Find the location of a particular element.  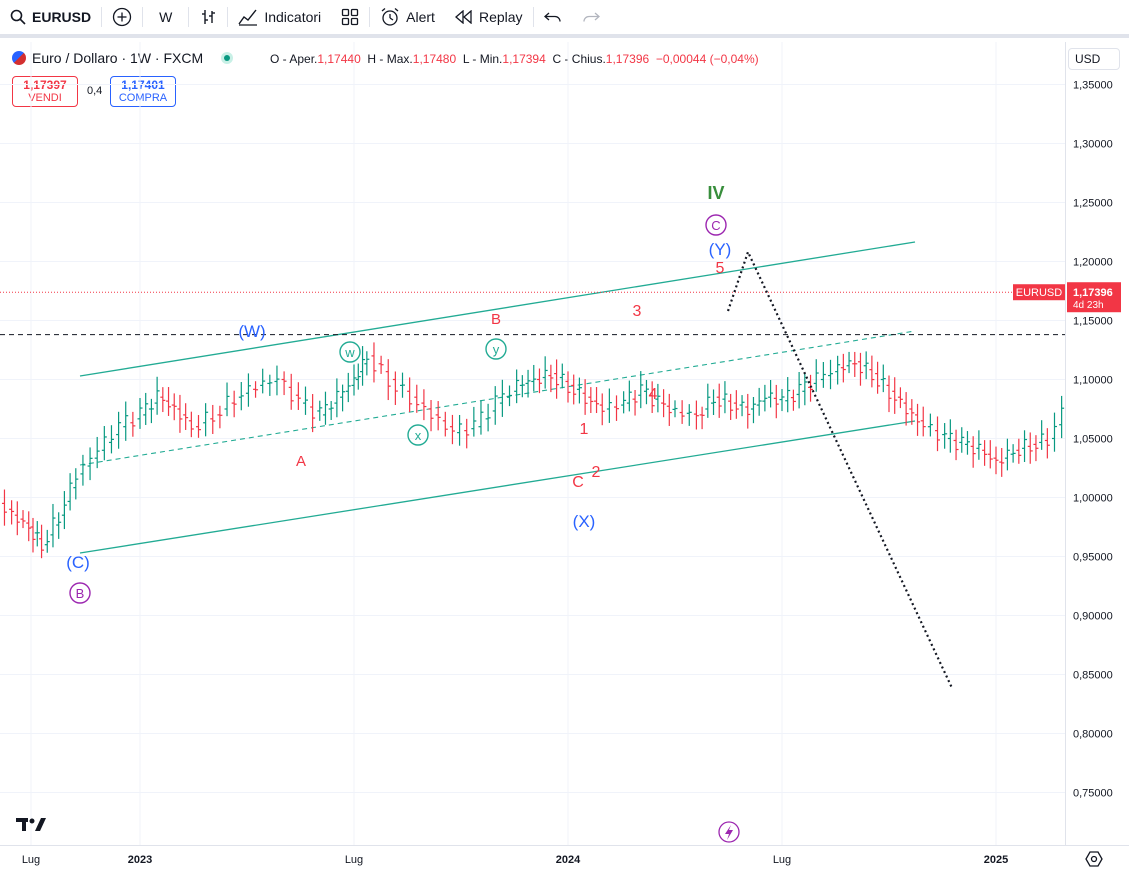

price-tick-label: 0,95000 is located at coordinates (1093, 558).